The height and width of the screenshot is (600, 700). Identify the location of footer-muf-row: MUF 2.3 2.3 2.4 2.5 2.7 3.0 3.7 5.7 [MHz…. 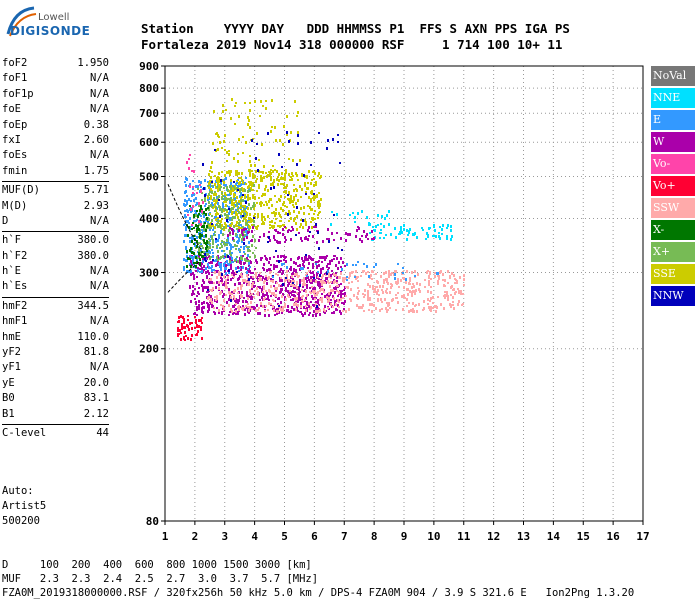
(160, 579).